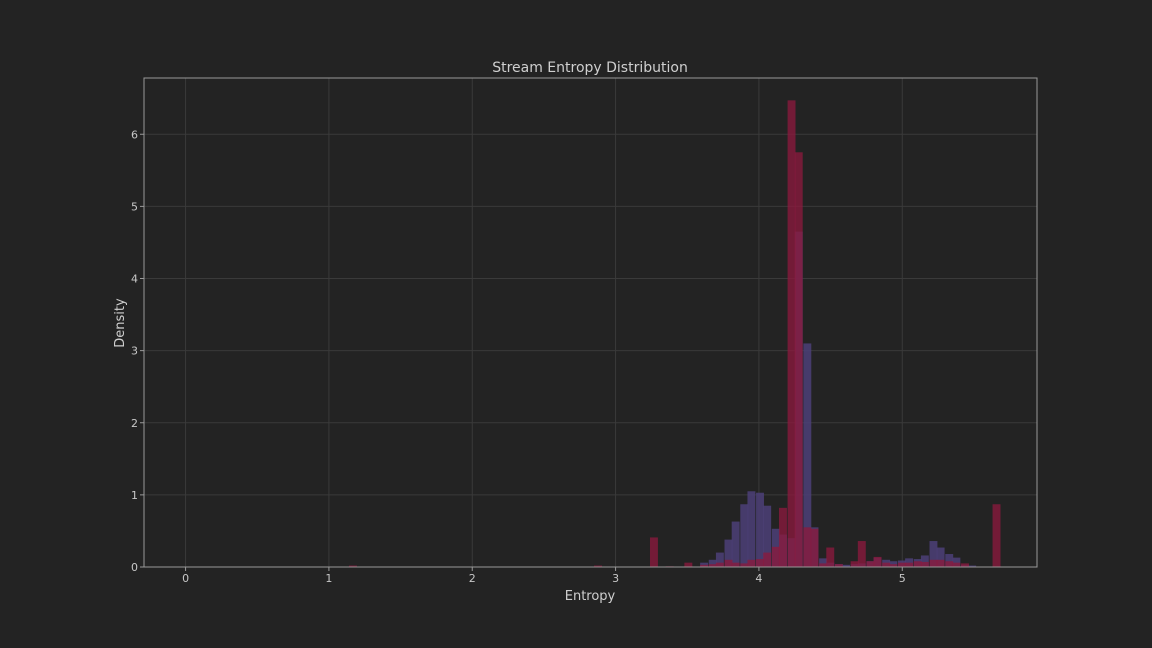 The width and height of the screenshot is (1152, 648). I want to click on y-tick-label: 0, so click(134, 567).